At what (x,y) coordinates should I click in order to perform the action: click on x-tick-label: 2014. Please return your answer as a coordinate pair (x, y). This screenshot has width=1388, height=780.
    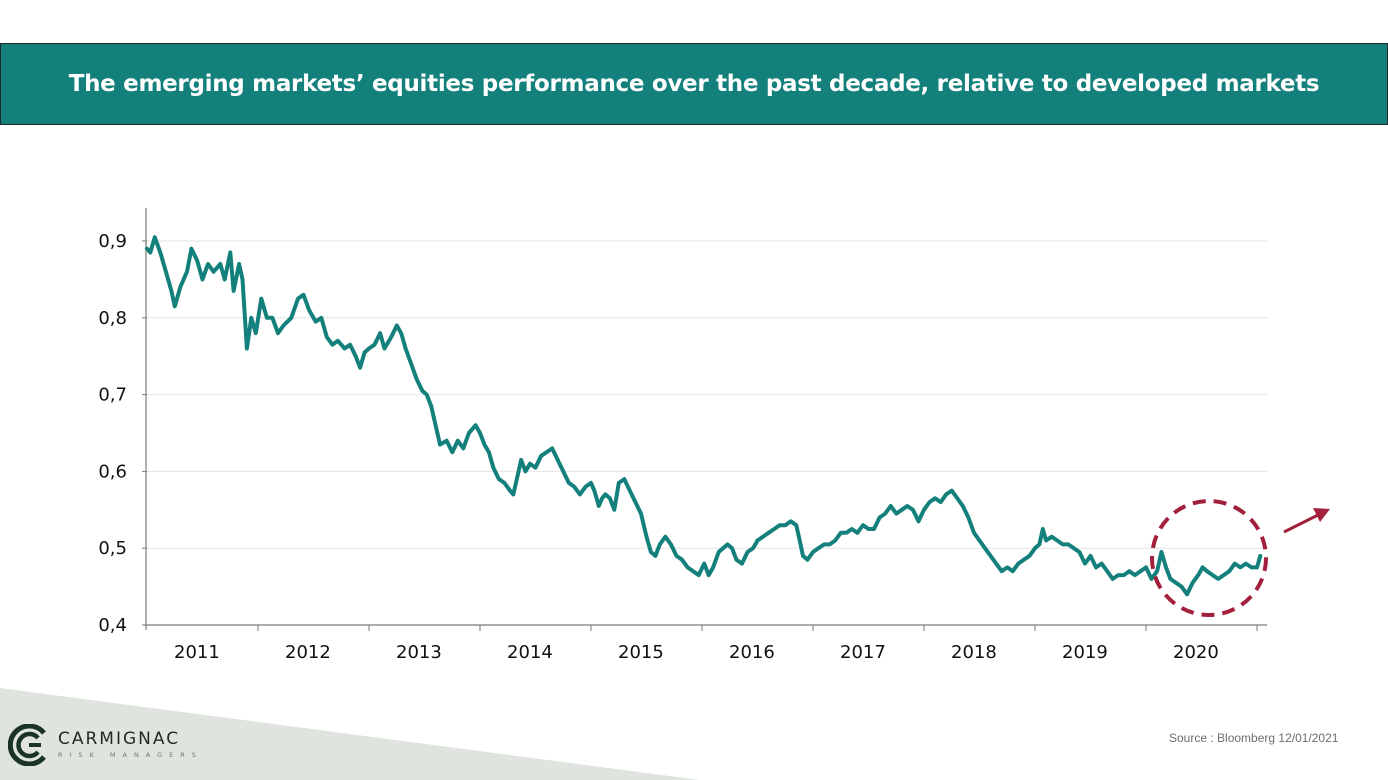
    Looking at the image, I should click on (530, 652).